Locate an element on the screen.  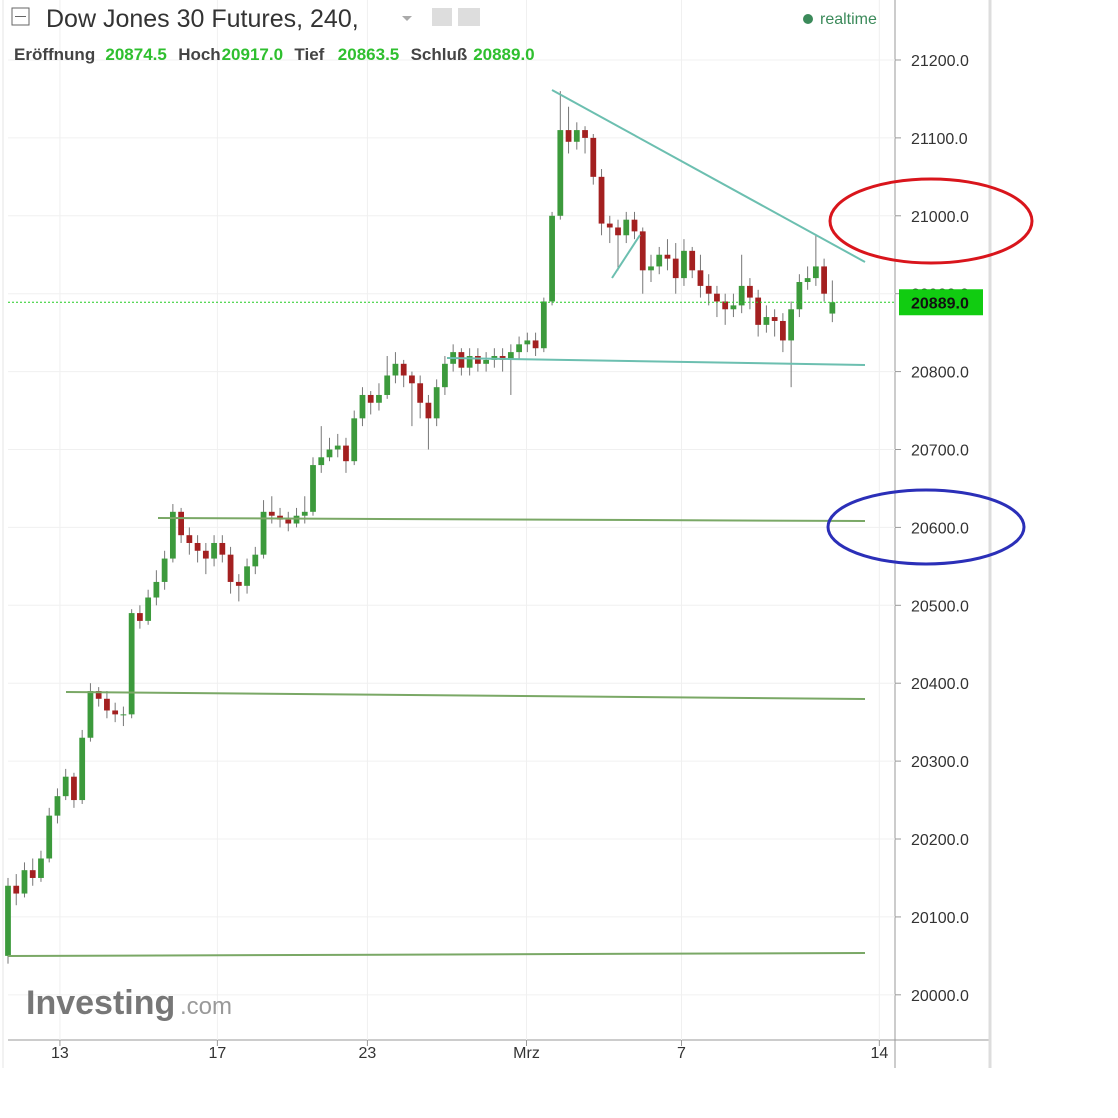
x-tick-label: Mrz is located at coordinates (526, 1053).